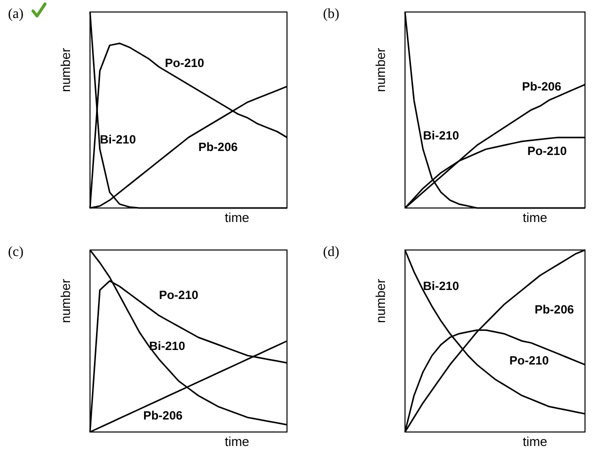 The height and width of the screenshot is (459, 593). What do you see at coordinates (16, 14) in the screenshot?
I see `chart-title: (a)` at bounding box center [16, 14].